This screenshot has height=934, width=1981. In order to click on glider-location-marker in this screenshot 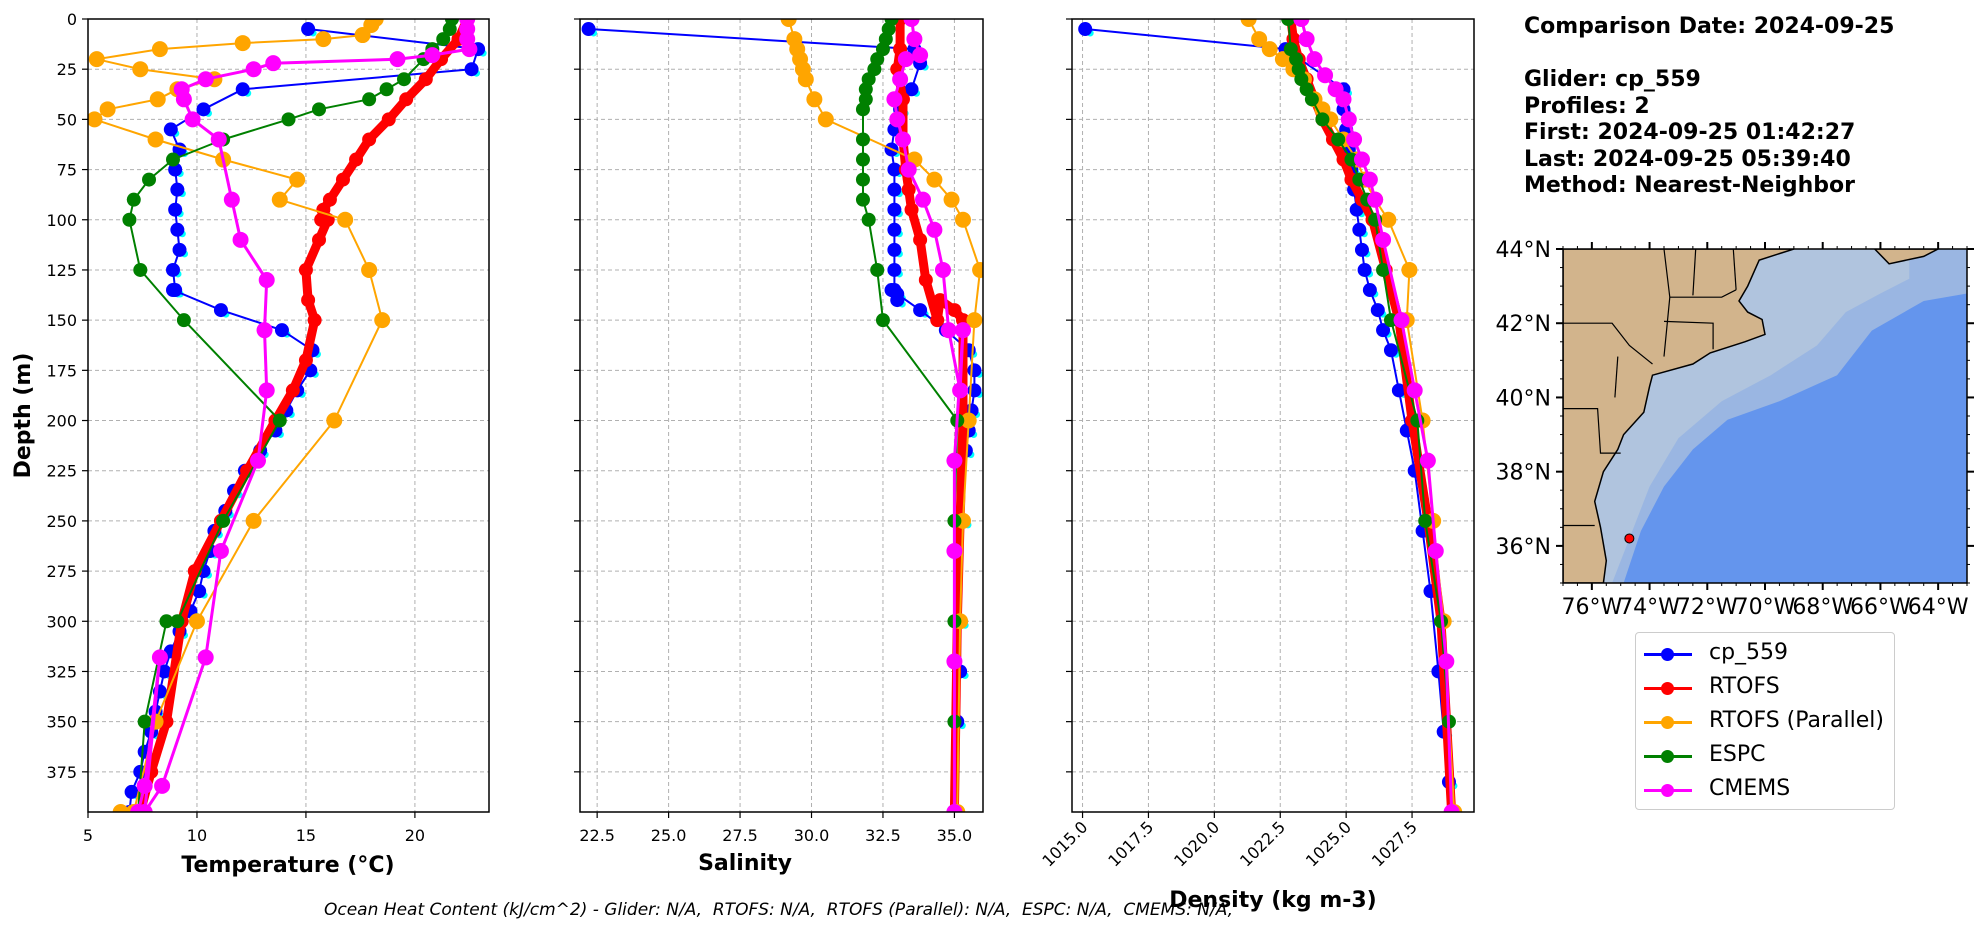, I will do `click(1629, 538)`.